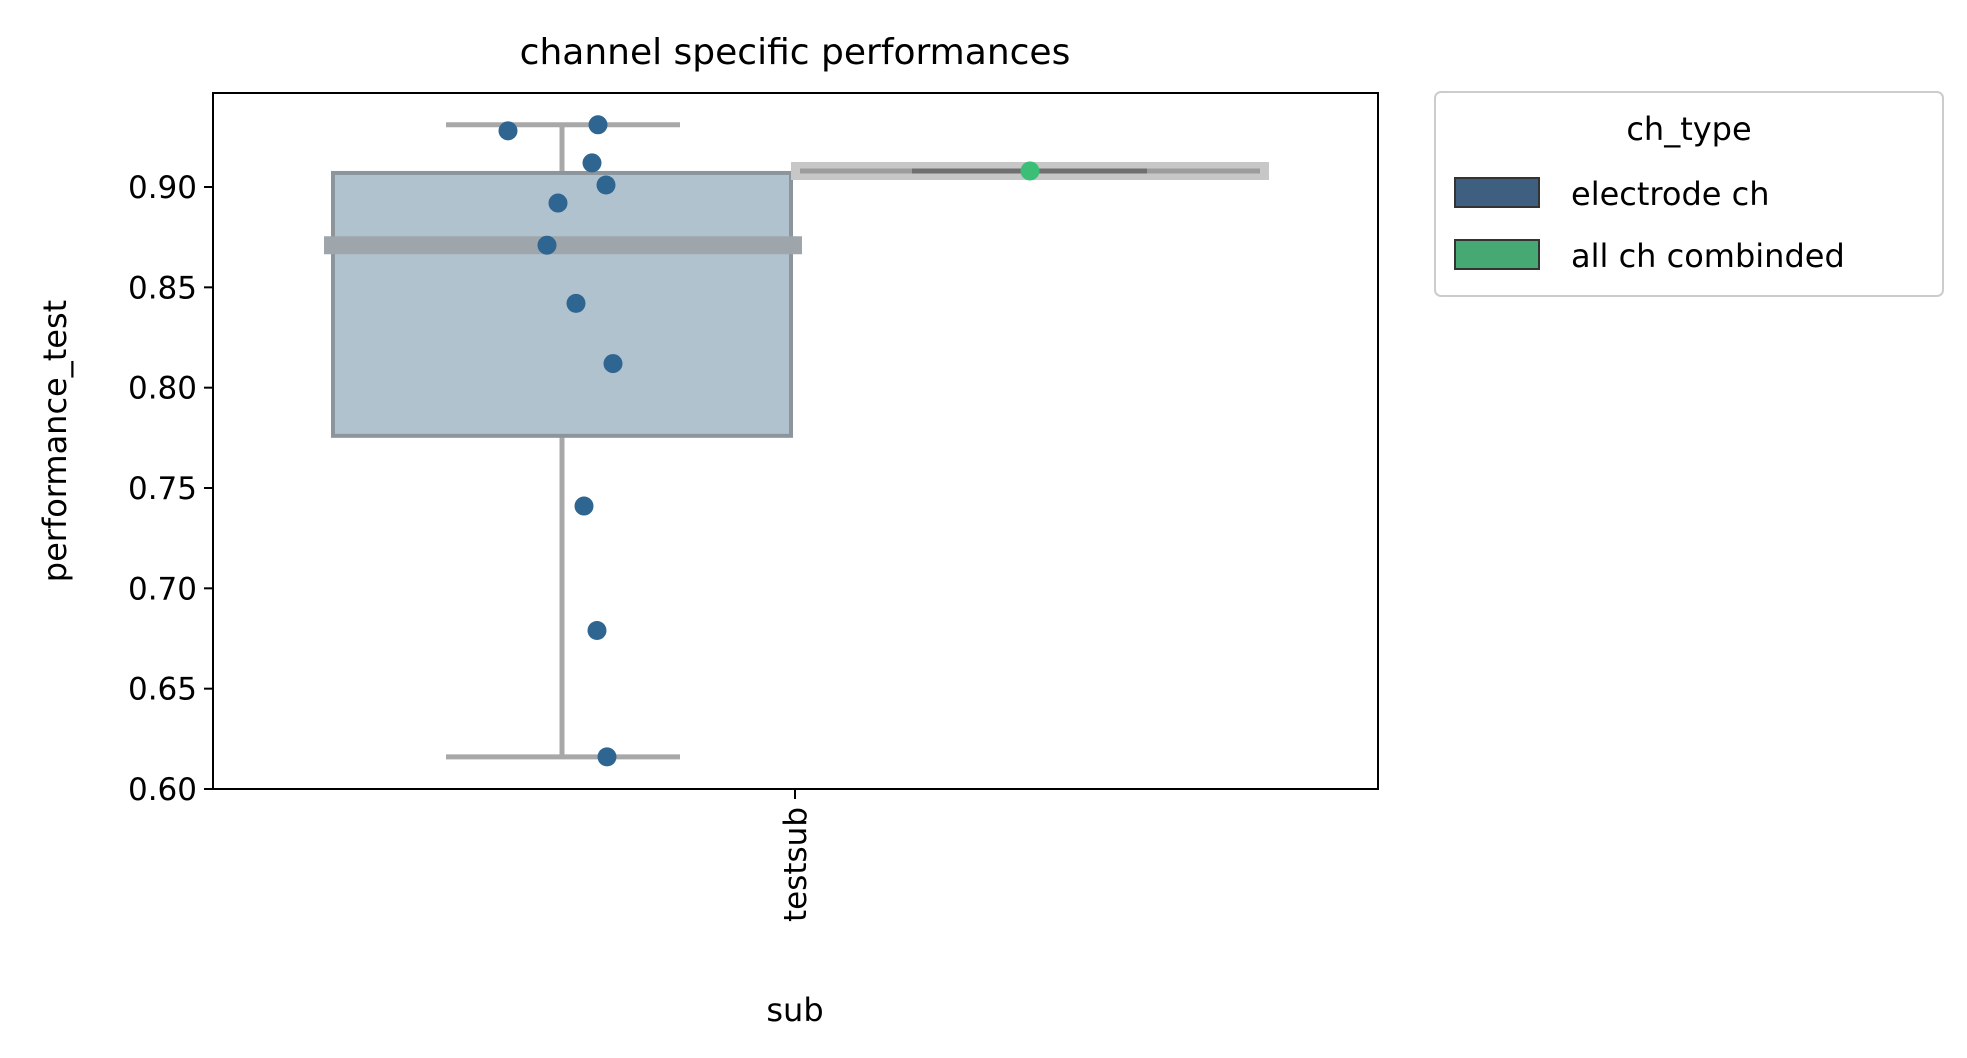  What do you see at coordinates (1030, 171) in the screenshot?
I see `data-point-all-ch-combinded` at bounding box center [1030, 171].